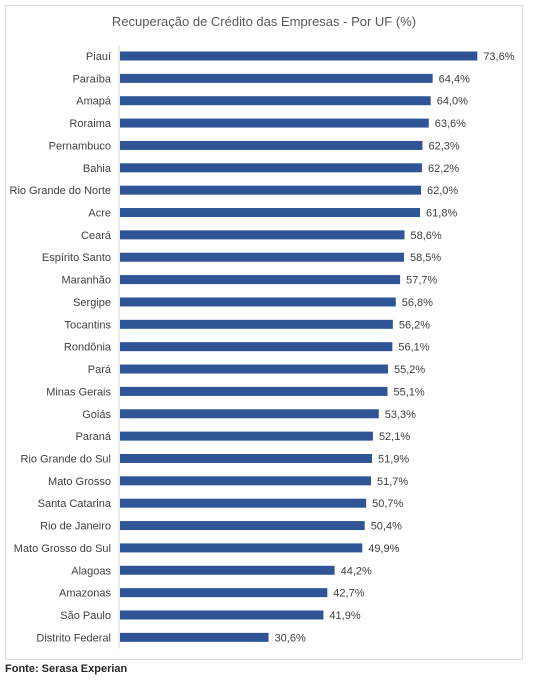  I want to click on category-label: Rio de Janeiro, so click(75, 527).